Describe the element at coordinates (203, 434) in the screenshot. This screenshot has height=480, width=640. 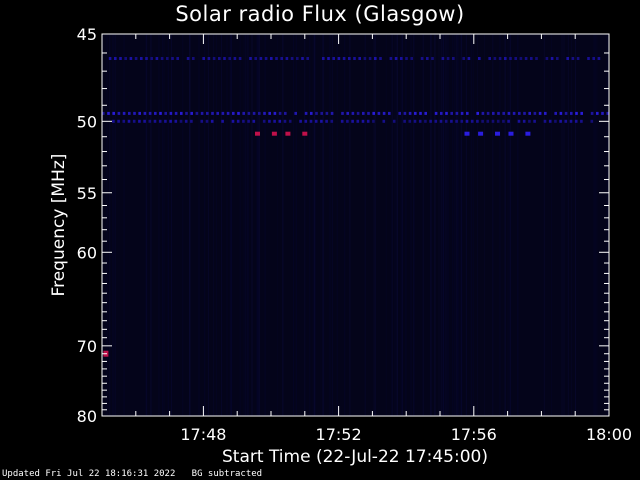
I see `x-tick-label: 17:48` at that location.